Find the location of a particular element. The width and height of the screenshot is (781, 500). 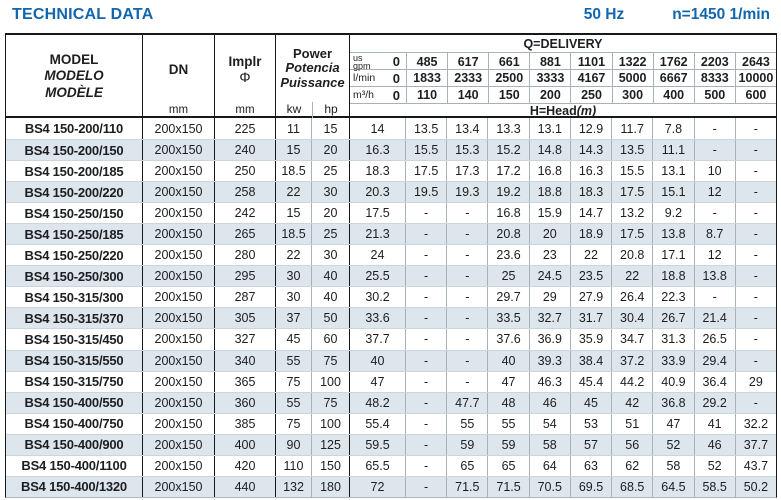

head-value-cell: 52 is located at coordinates (714, 465).